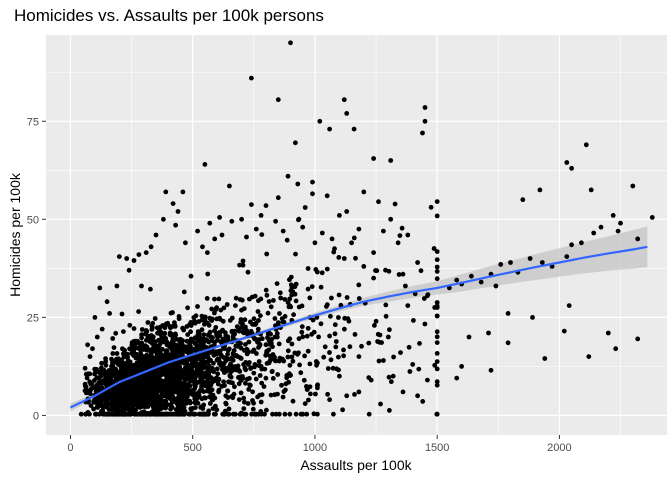 This screenshot has height=480, width=672. Describe the element at coordinates (70, 448) in the screenshot. I see `x-tick-label: 0` at that location.